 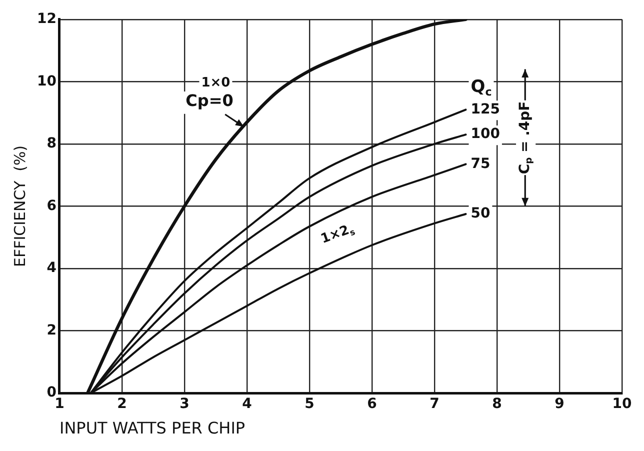 What do you see at coordinates (51, 330) in the screenshot?
I see `y-tick-label: 2` at bounding box center [51, 330].